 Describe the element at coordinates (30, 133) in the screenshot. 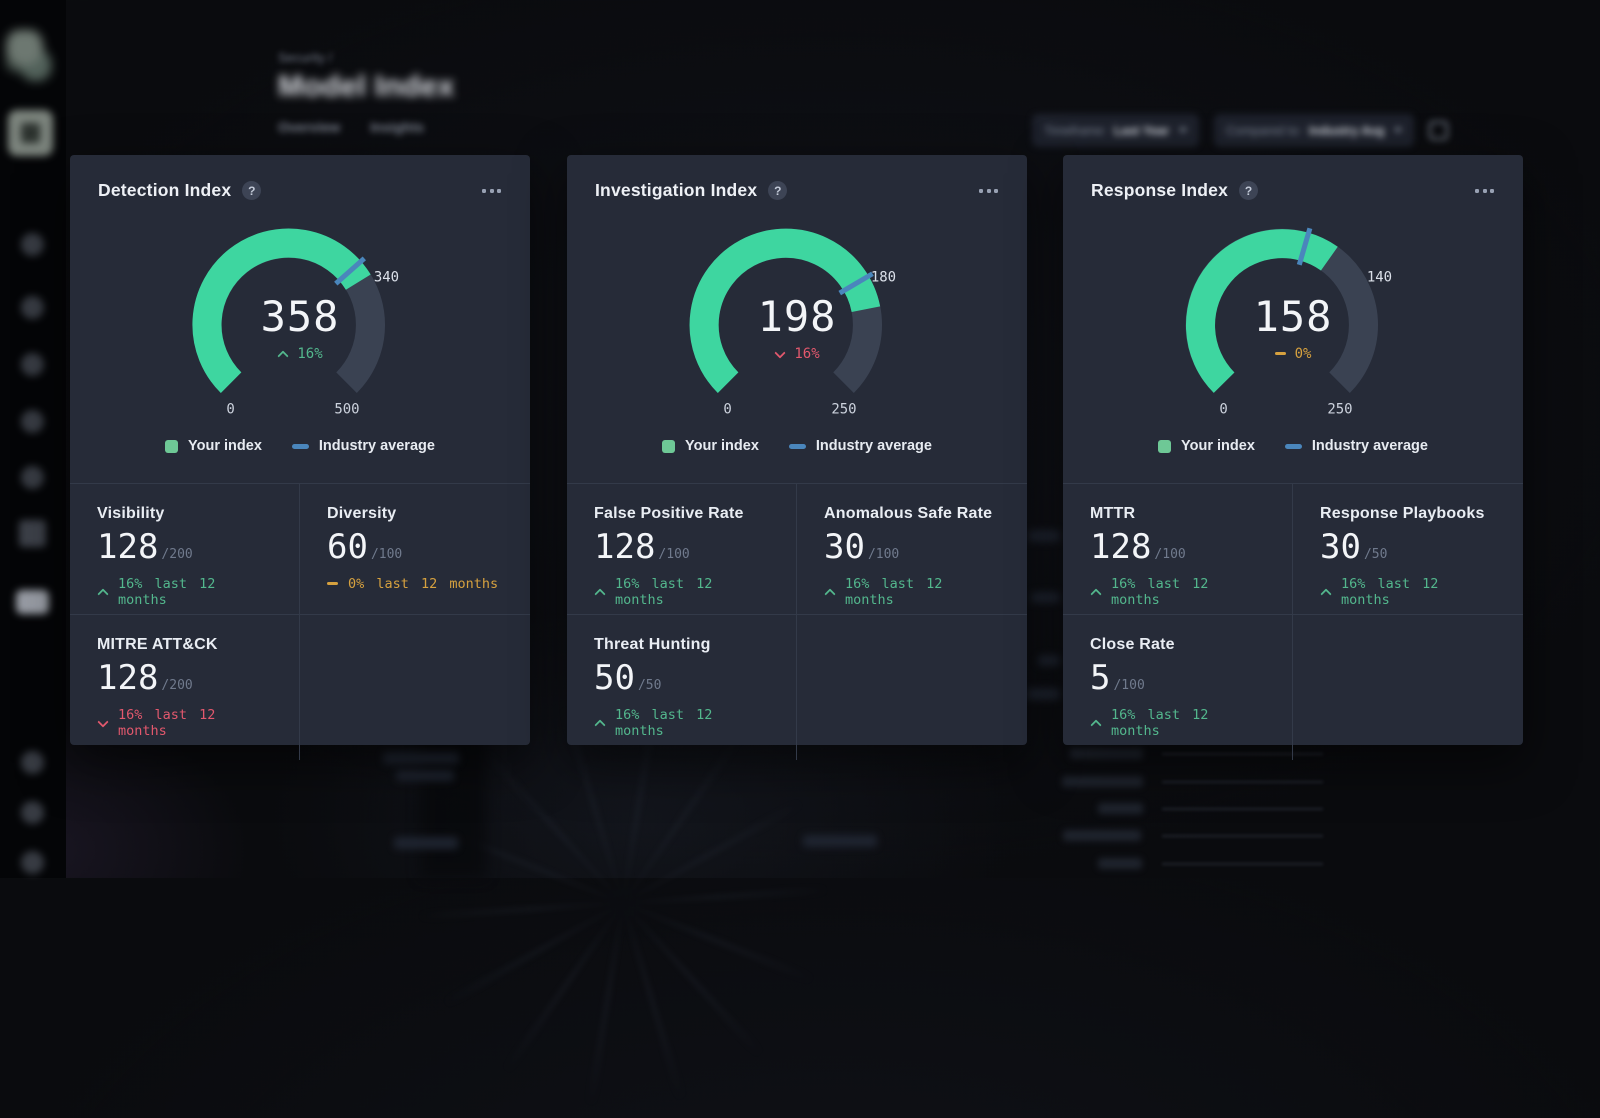

I see `sidebar-item-active` at that location.